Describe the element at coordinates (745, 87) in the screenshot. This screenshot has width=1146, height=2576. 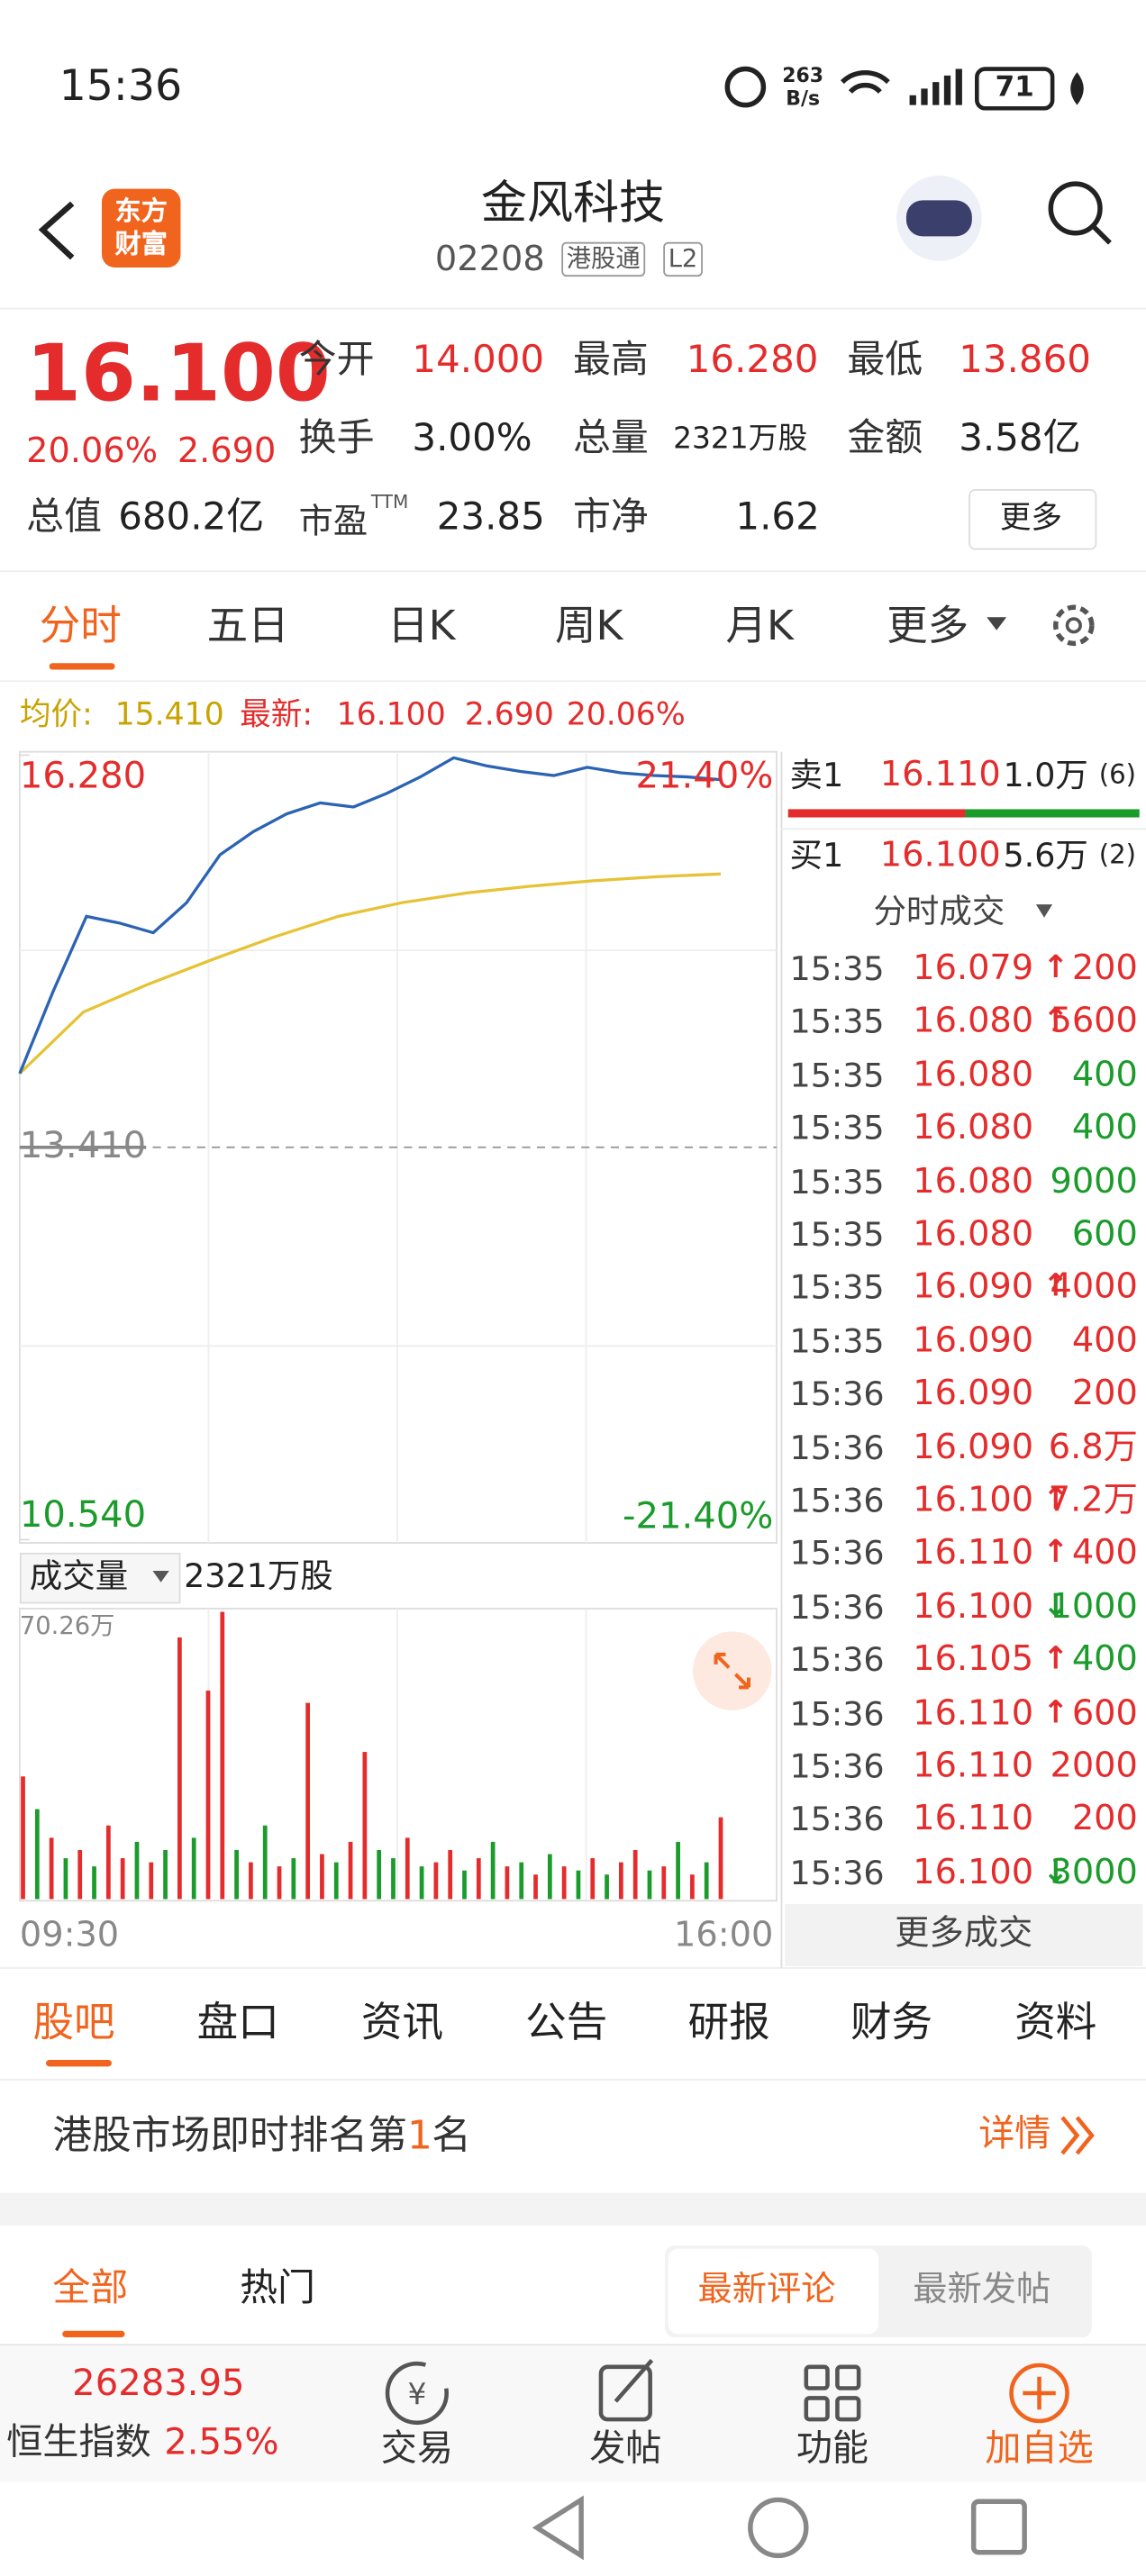
I see `alarm-icon` at that location.